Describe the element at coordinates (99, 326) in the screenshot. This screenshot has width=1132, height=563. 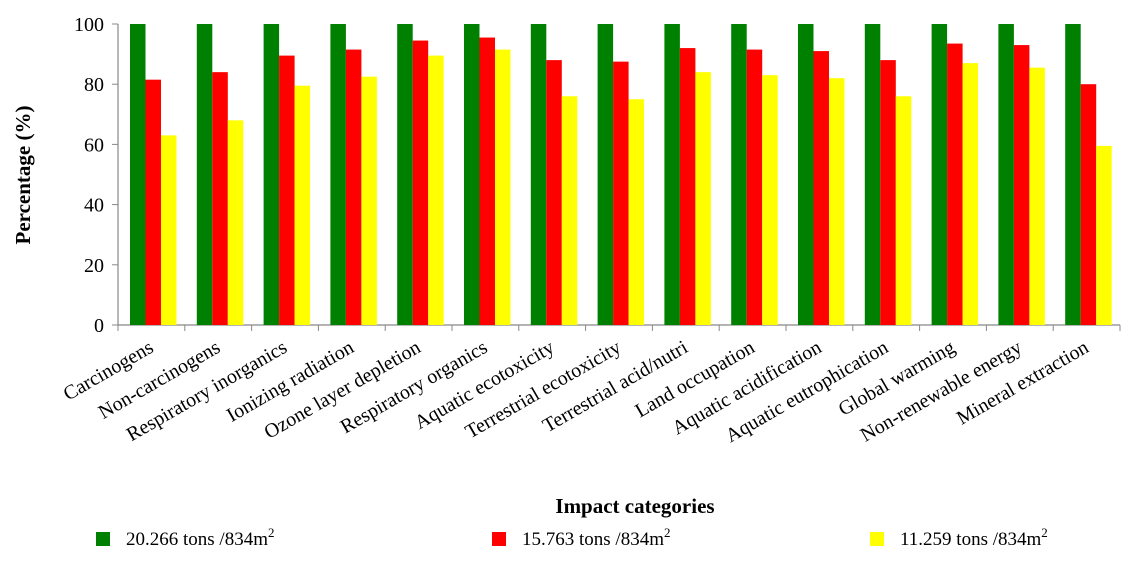
I see `y-tick-label: 0` at that location.